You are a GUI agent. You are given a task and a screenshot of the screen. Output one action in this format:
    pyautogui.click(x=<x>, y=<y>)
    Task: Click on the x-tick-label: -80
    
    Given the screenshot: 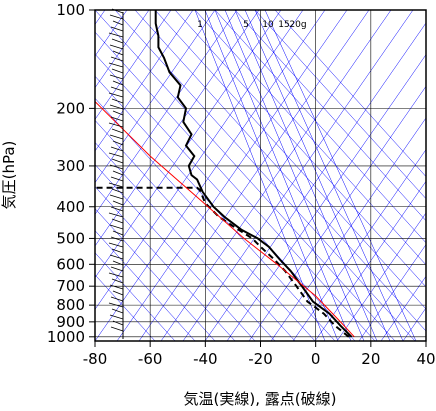 What is the action you would take?
    pyautogui.click(x=95, y=359)
    